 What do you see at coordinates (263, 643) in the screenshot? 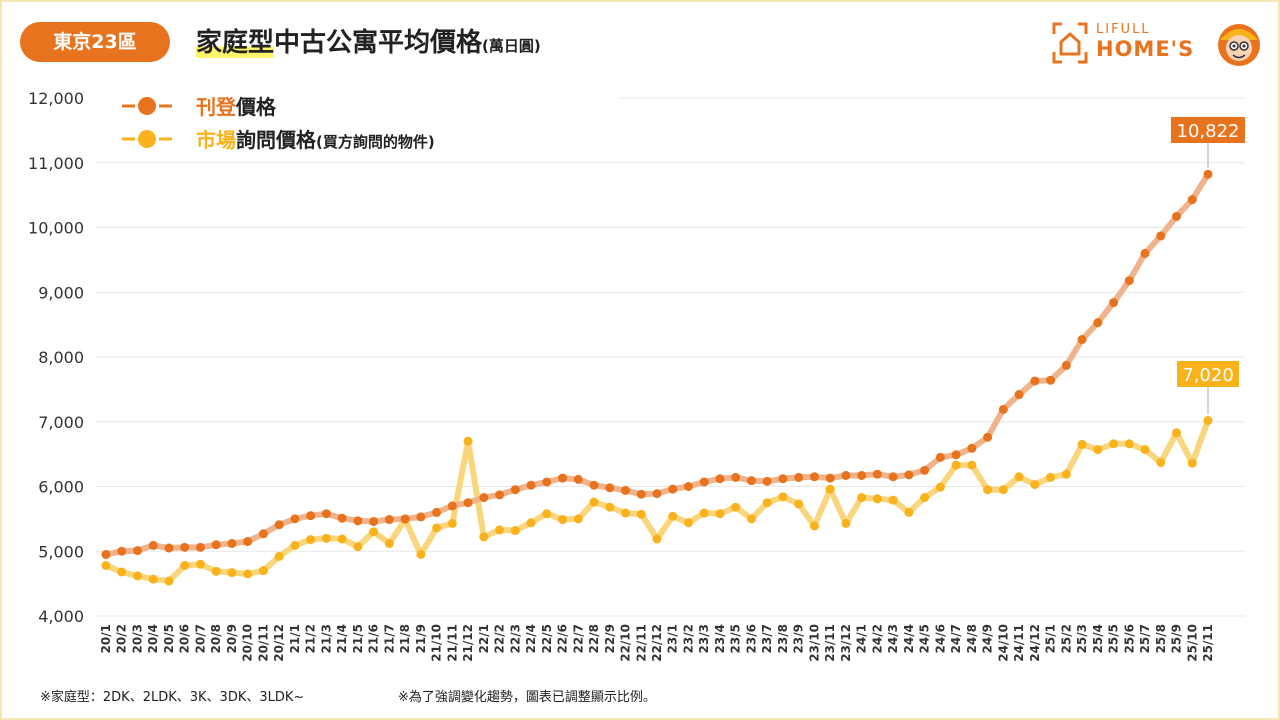
I see `x-tick-label: 20/11` at bounding box center [263, 643].